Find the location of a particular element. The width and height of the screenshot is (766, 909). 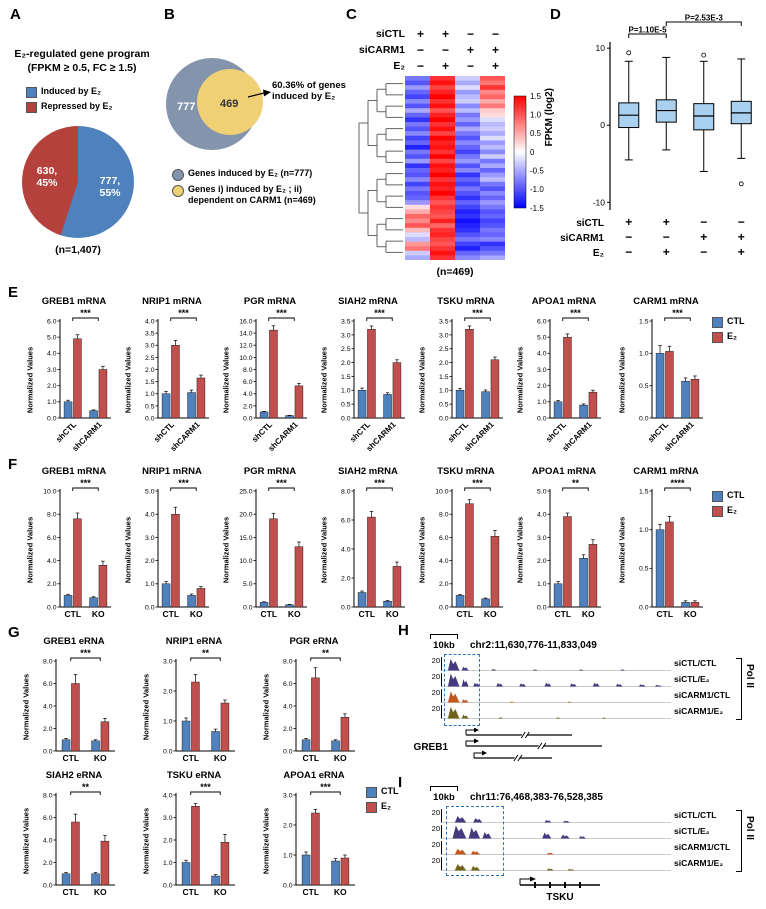

svg-text: 1.5 is located at coordinates (644, 491).